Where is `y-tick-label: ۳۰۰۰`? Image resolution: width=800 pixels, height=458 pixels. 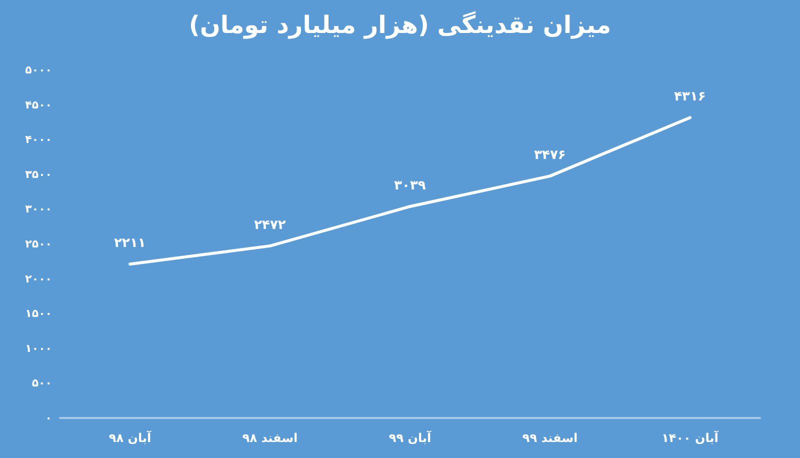 y-tick-label: ۳۰۰۰ is located at coordinates (38, 209).